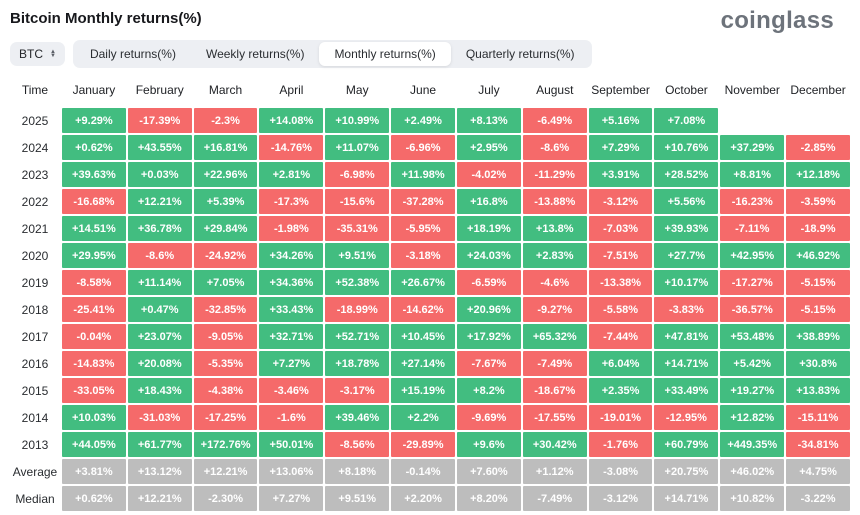 This screenshot has width=860, height=515. What do you see at coordinates (94, 390) in the screenshot?
I see `return-cell: -33.05%` at bounding box center [94, 390].